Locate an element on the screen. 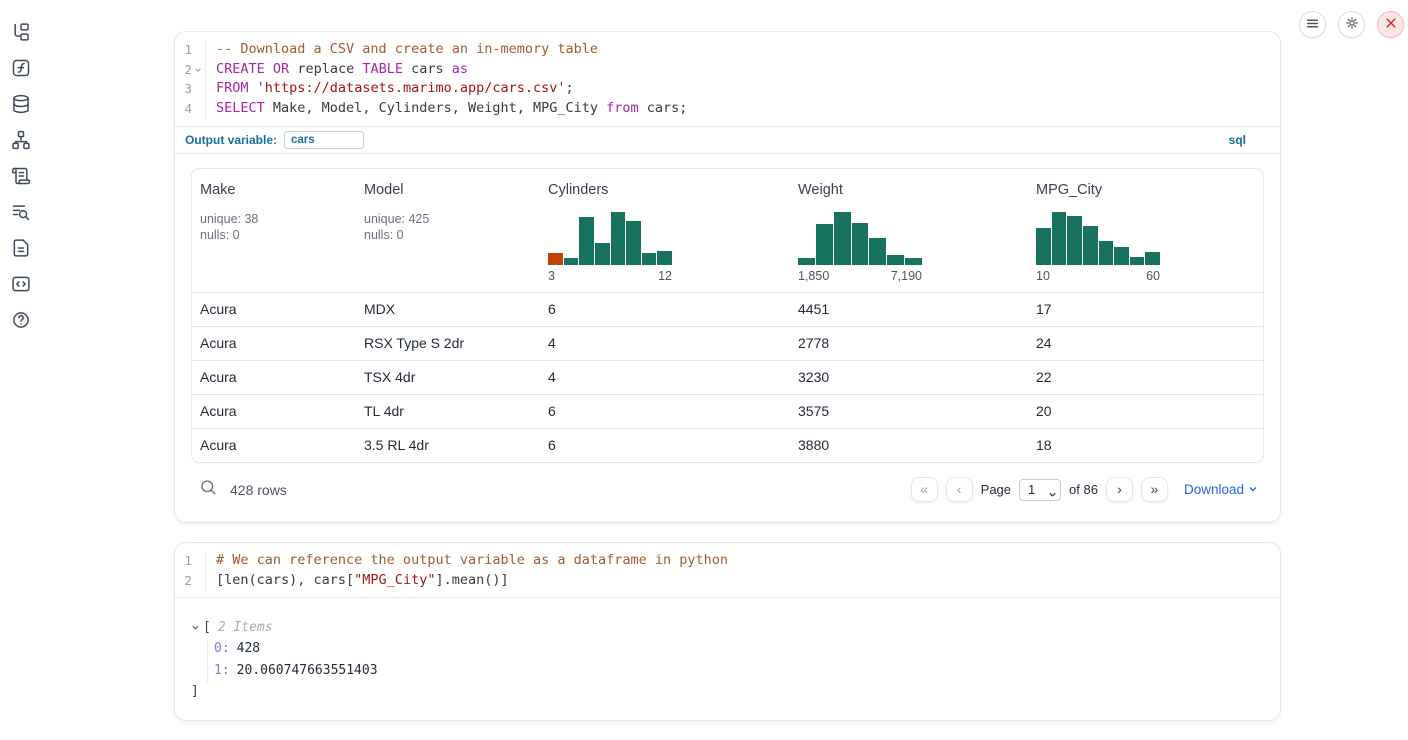 The image size is (1408, 740). column-label: Cylinders is located at coordinates (578, 189).